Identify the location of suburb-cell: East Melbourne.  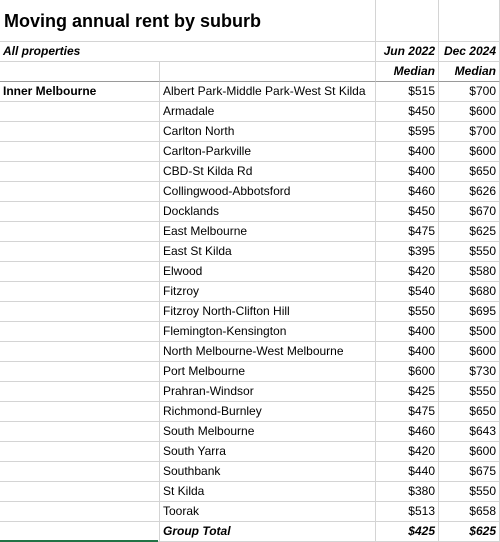
(268, 232).